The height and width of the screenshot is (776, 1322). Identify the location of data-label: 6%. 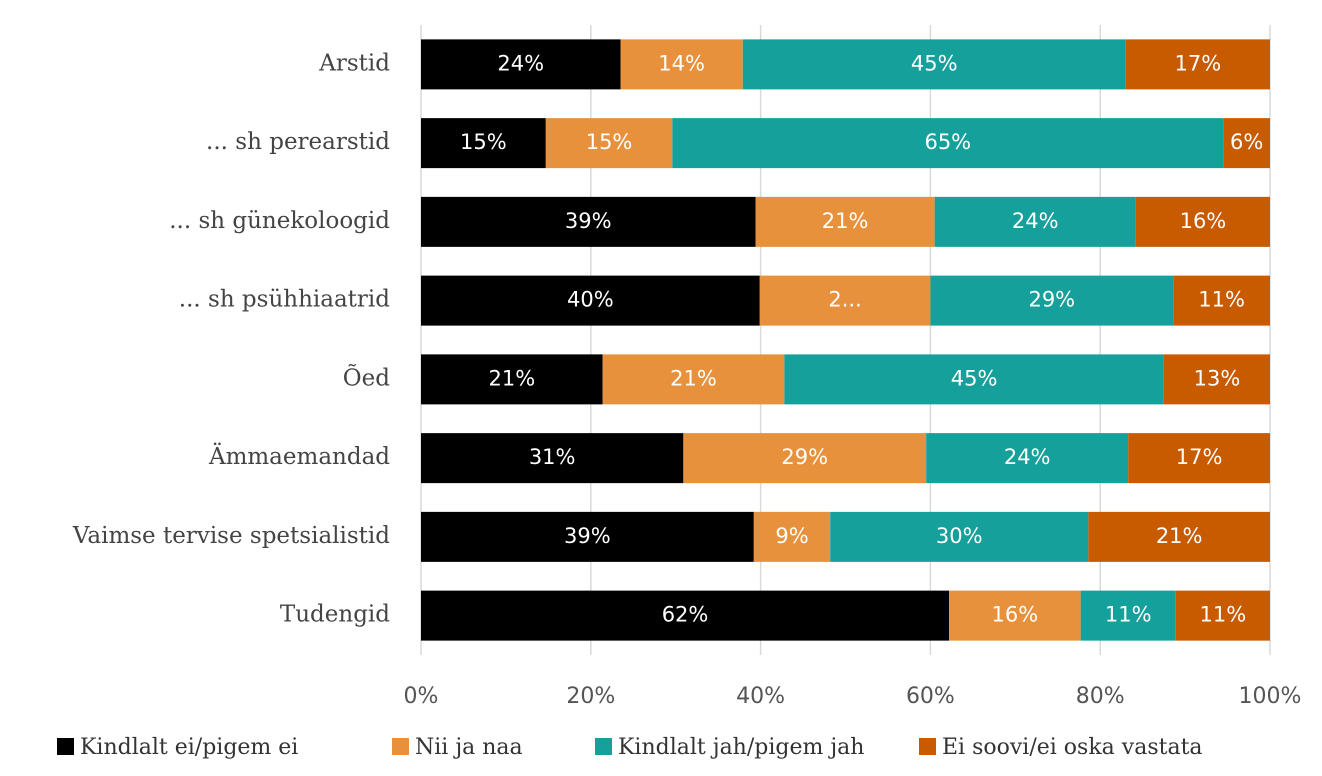
(1246, 142).